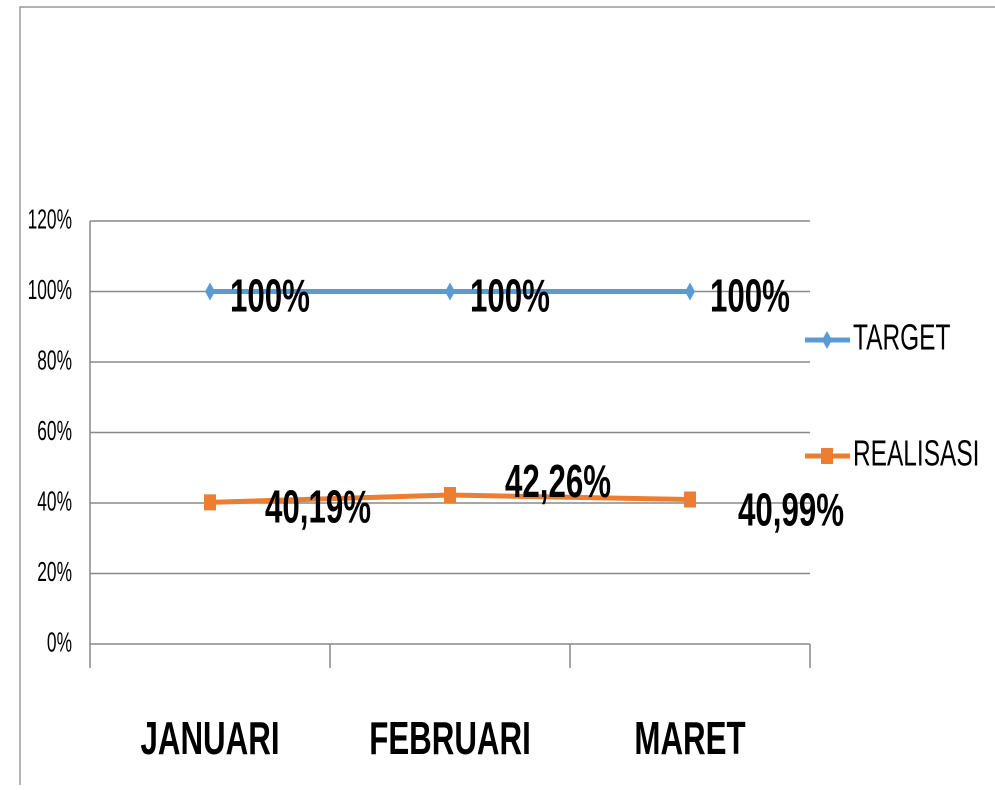  What do you see at coordinates (54, 571) in the screenshot?
I see `y-tick-label: 20%` at bounding box center [54, 571].